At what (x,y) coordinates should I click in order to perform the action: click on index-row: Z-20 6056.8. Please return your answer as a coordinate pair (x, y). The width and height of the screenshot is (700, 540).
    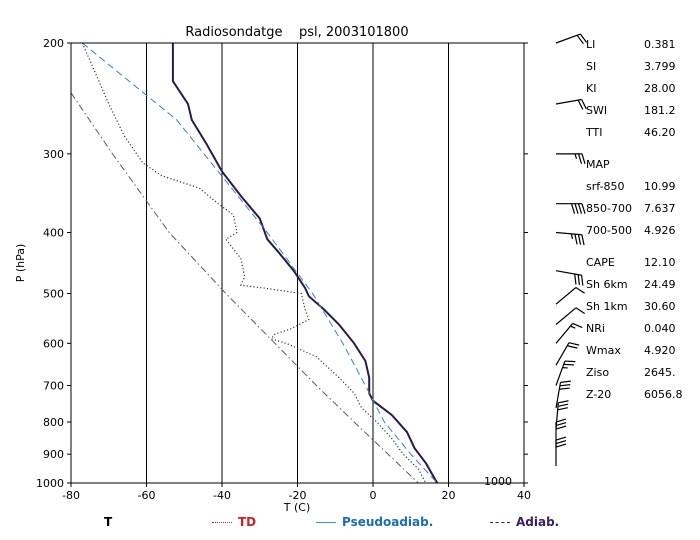
    Looking at the image, I should click on (641, 396).